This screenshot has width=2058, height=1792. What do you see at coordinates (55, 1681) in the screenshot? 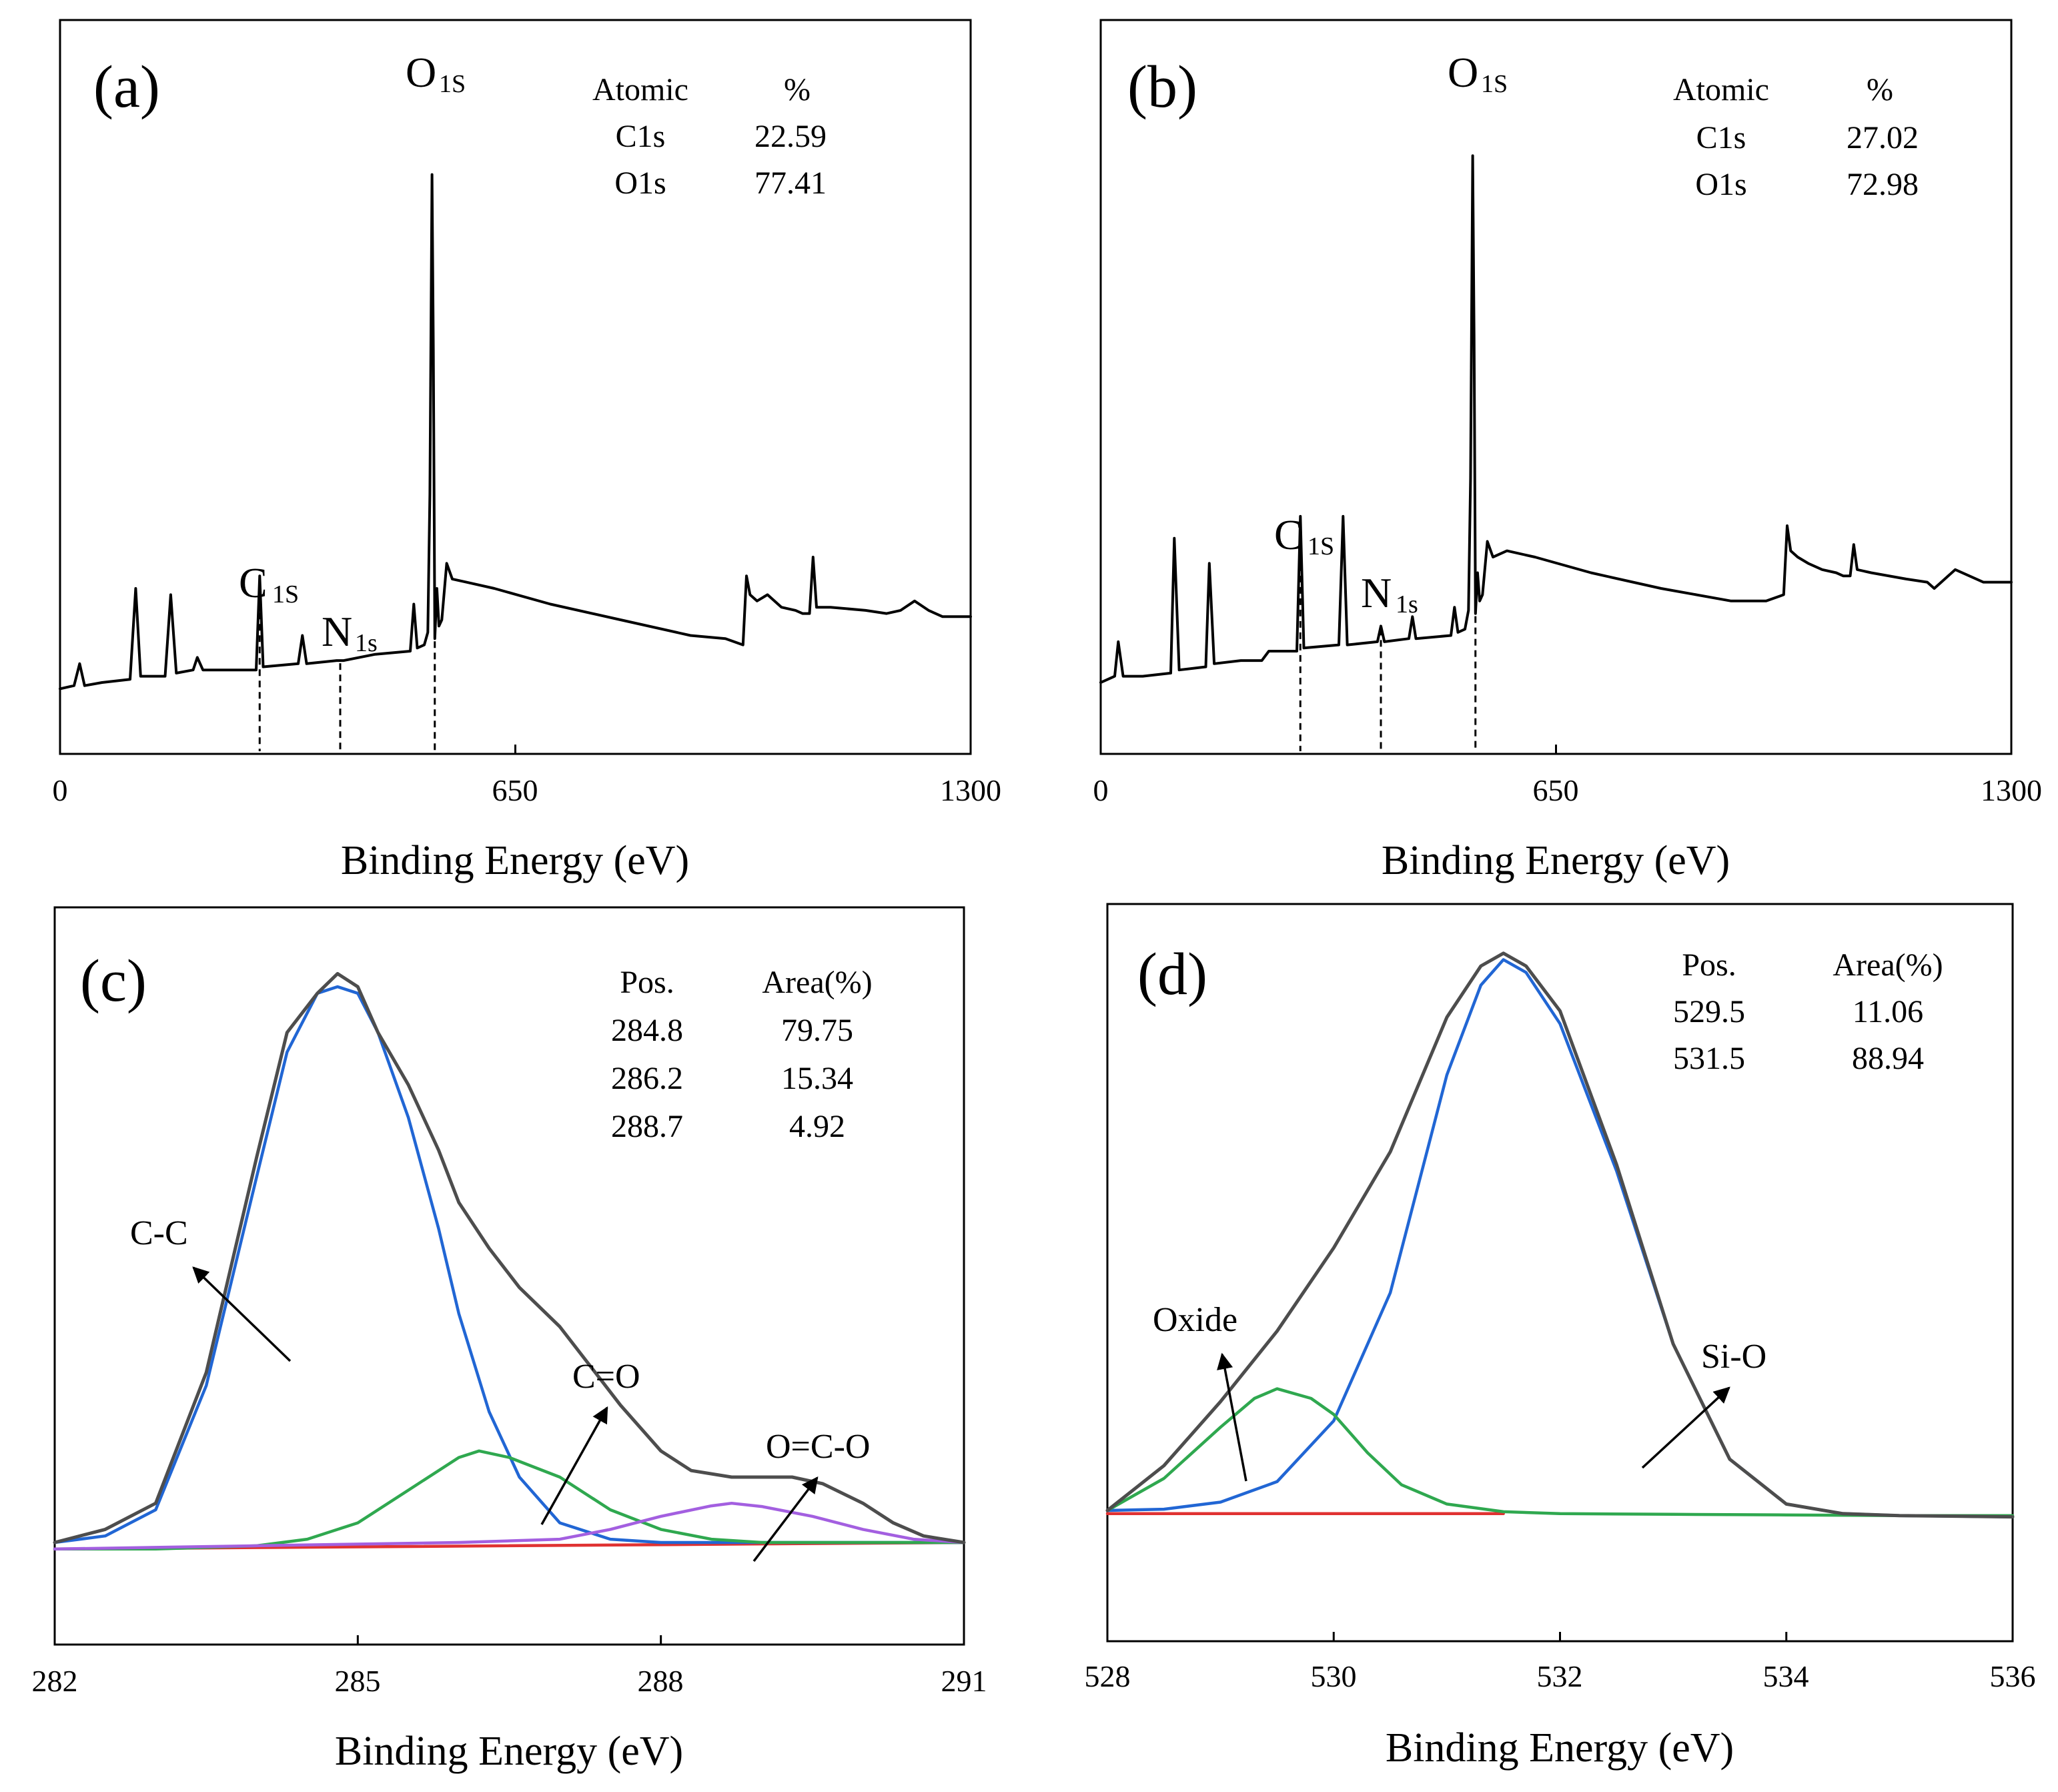
I see `x-tick-label: 282` at bounding box center [55, 1681].